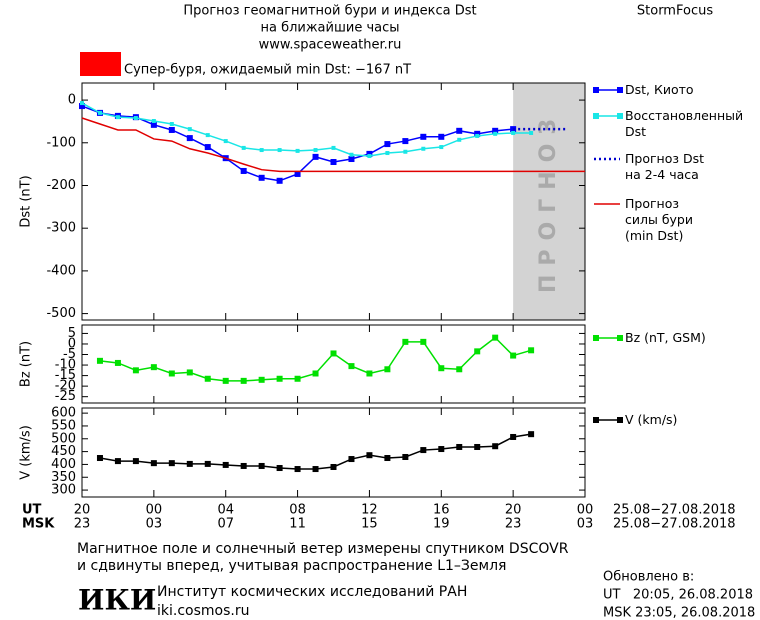 The width and height of the screenshot is (760, 620). Describe the element at coordinates (63, 413) in the screenshot. I see `y-tick-label: 600` at that location.